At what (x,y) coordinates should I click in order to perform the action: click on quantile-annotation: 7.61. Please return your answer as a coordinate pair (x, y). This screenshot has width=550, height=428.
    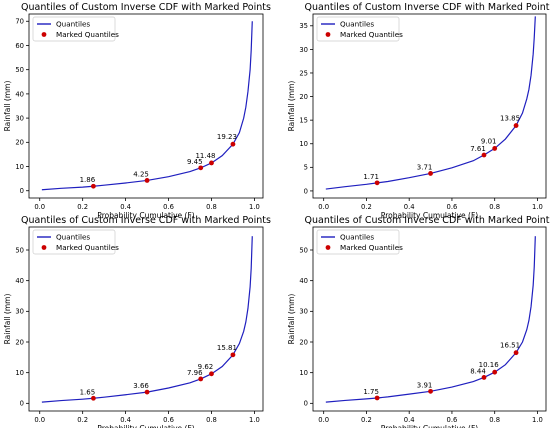
    Looking at the image, I should click on (478, 149).